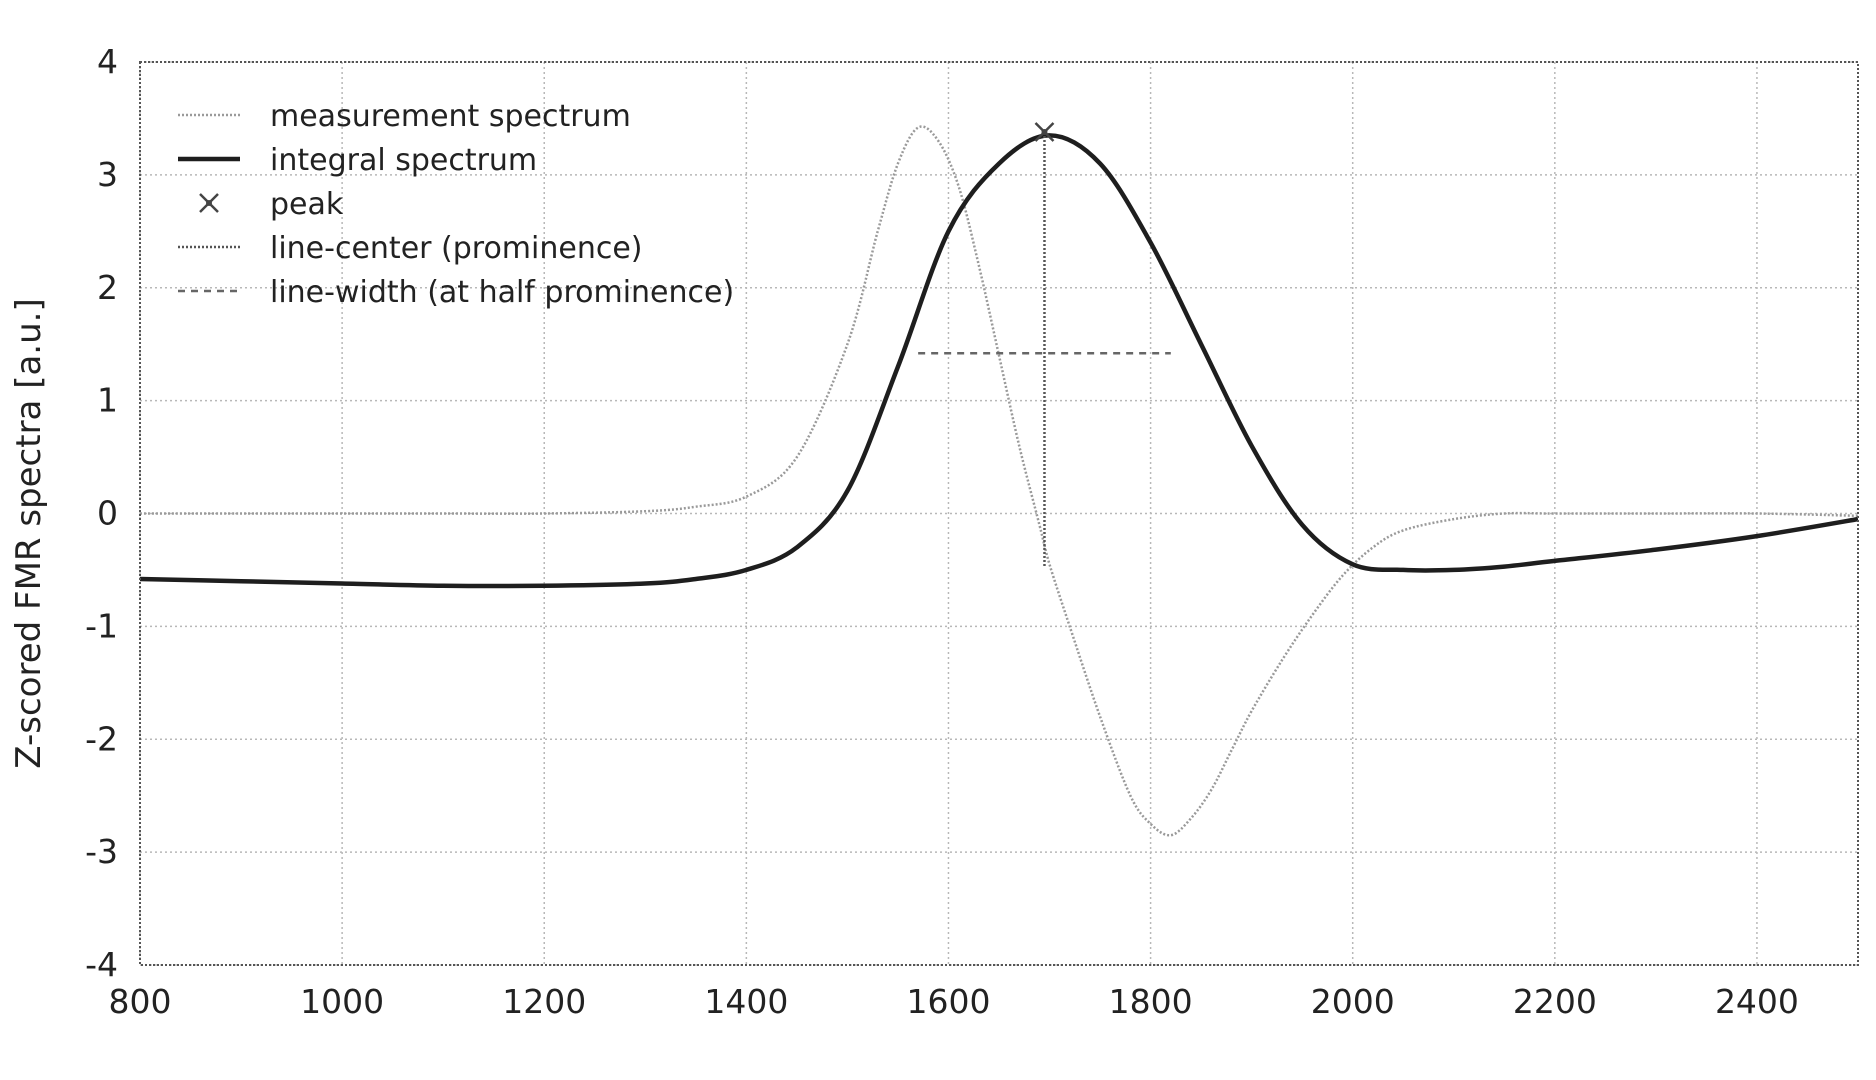 The height and width of the screenshot is (1080, 1876). Describe the element at coordinates (1044, 345) in the screenshot. I see `annotations` at that location.